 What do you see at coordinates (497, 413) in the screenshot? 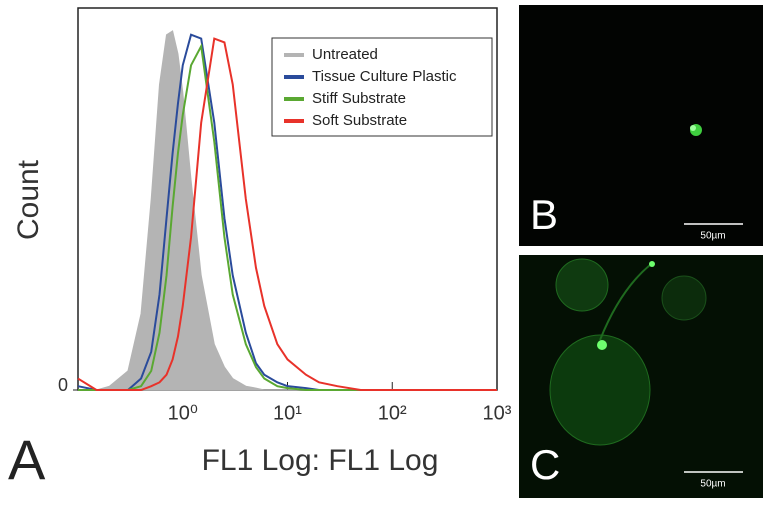
I see `x-tick-label: 10³` at bounding box center [497, 413].